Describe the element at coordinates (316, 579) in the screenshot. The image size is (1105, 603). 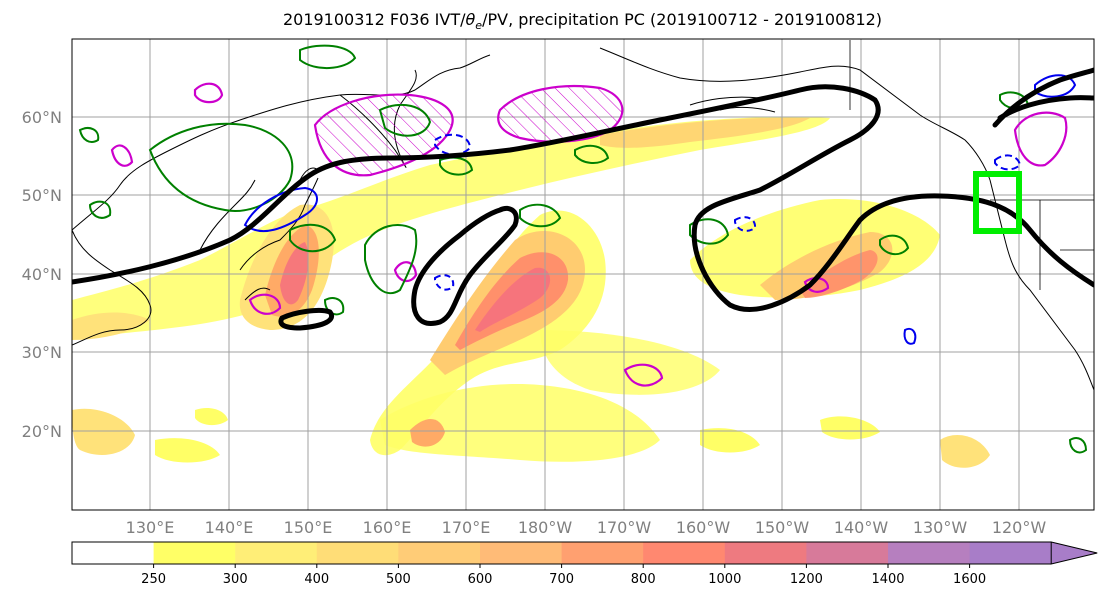
I see `colorbar-label: 400` at that location.